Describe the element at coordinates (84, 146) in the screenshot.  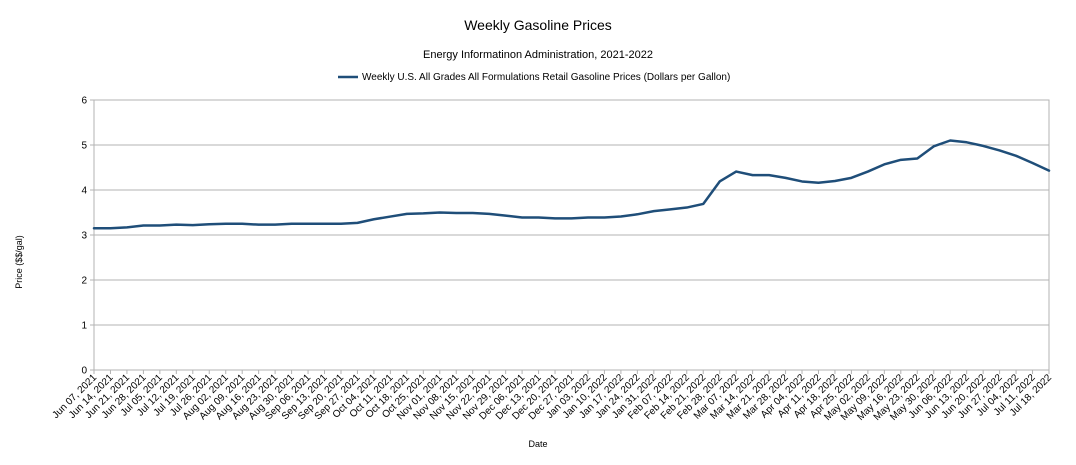
I see `y-tick-label: 5` at that location.